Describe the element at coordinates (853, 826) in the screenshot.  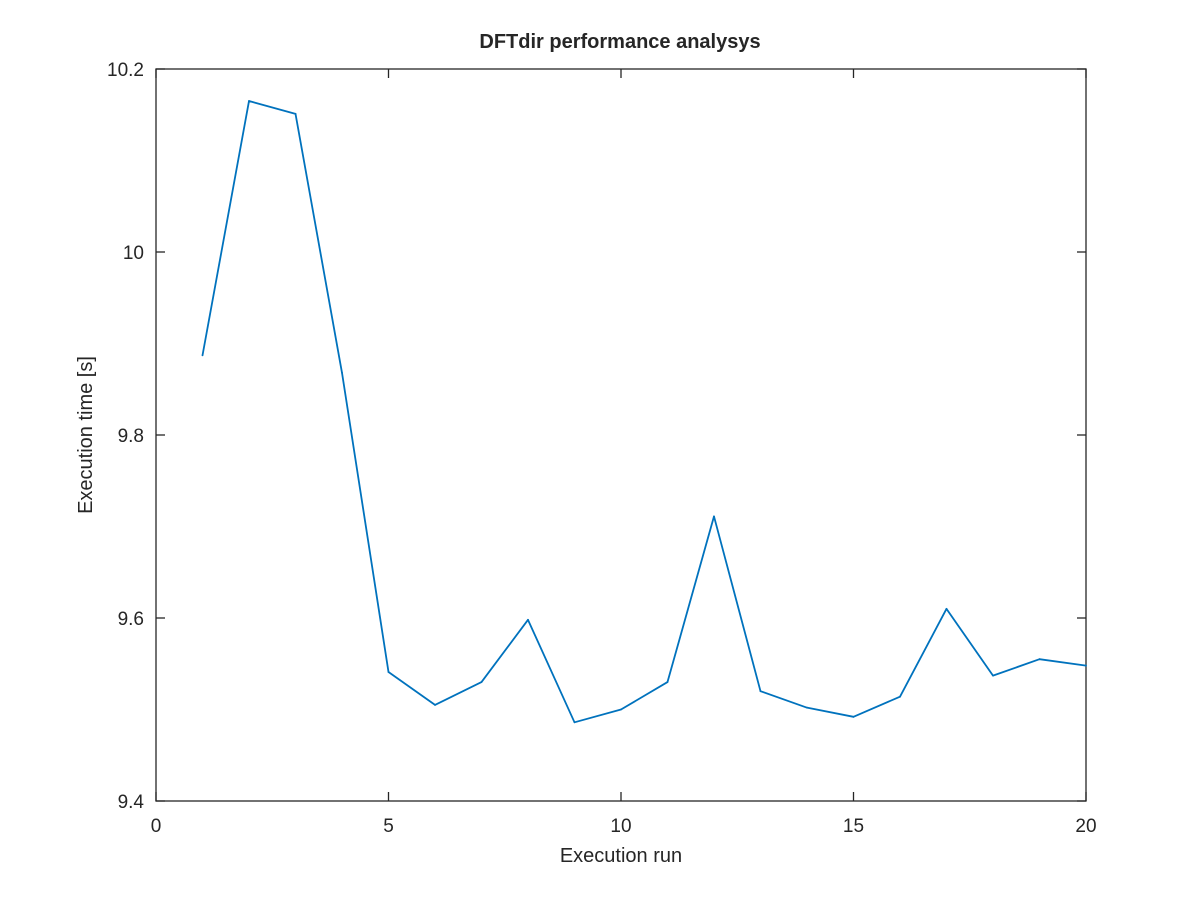
I see `x-tick-label: 15` at that location.